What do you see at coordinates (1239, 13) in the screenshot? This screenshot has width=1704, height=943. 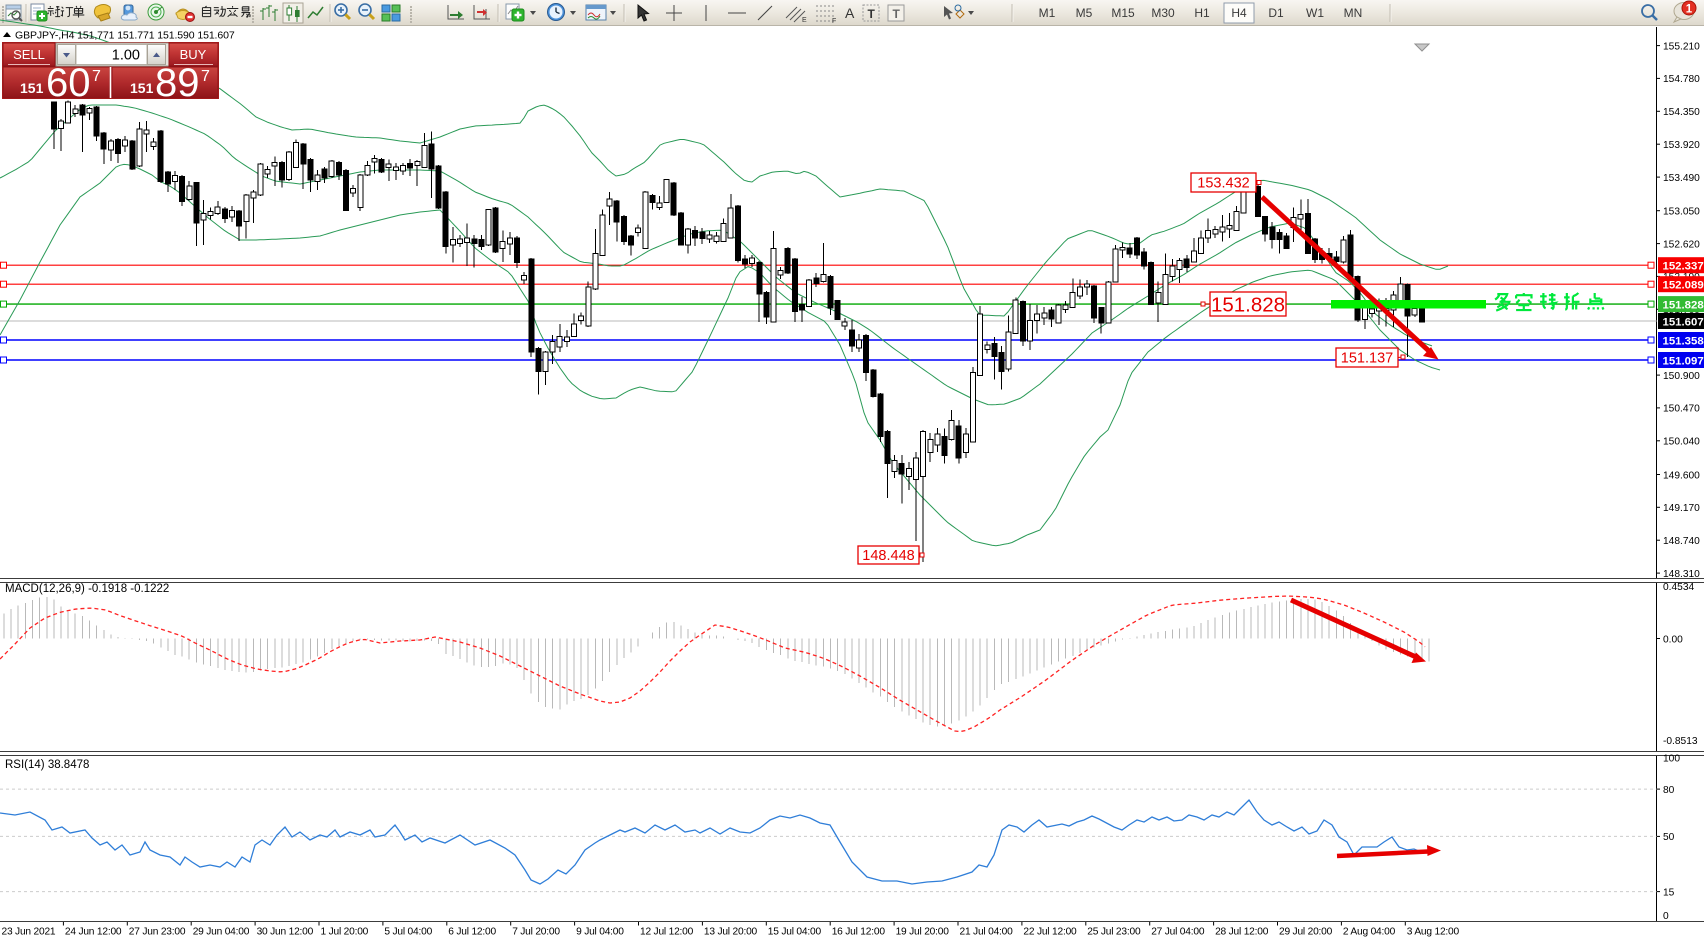 I see `svg-text: H4` at bounding box center [1239, 13].